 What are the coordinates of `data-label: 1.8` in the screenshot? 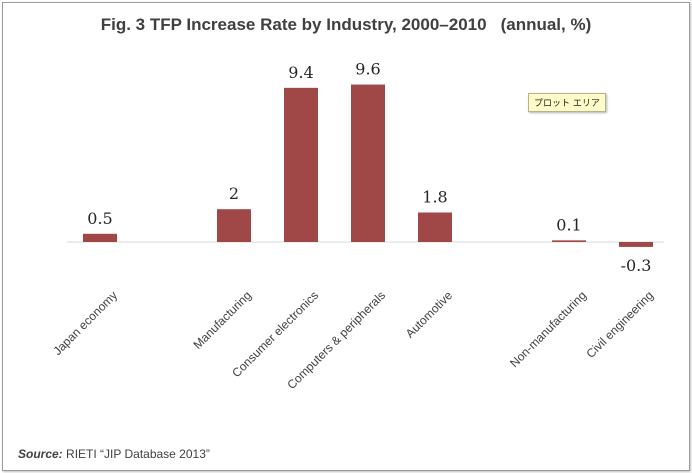 It's located at (434, 196).